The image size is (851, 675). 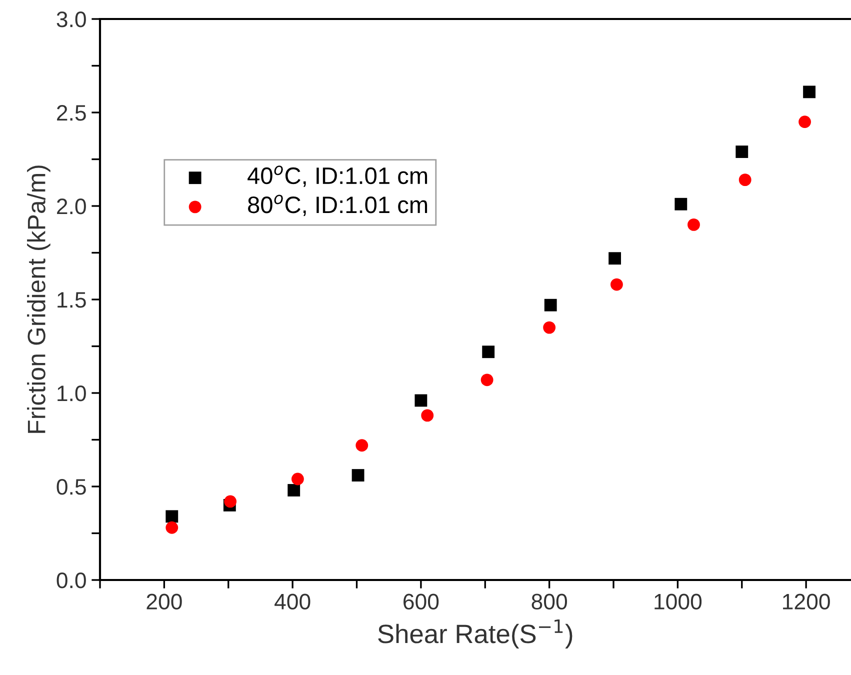 I want to click on x-tick-label: 400, so click(x=292, y=602).